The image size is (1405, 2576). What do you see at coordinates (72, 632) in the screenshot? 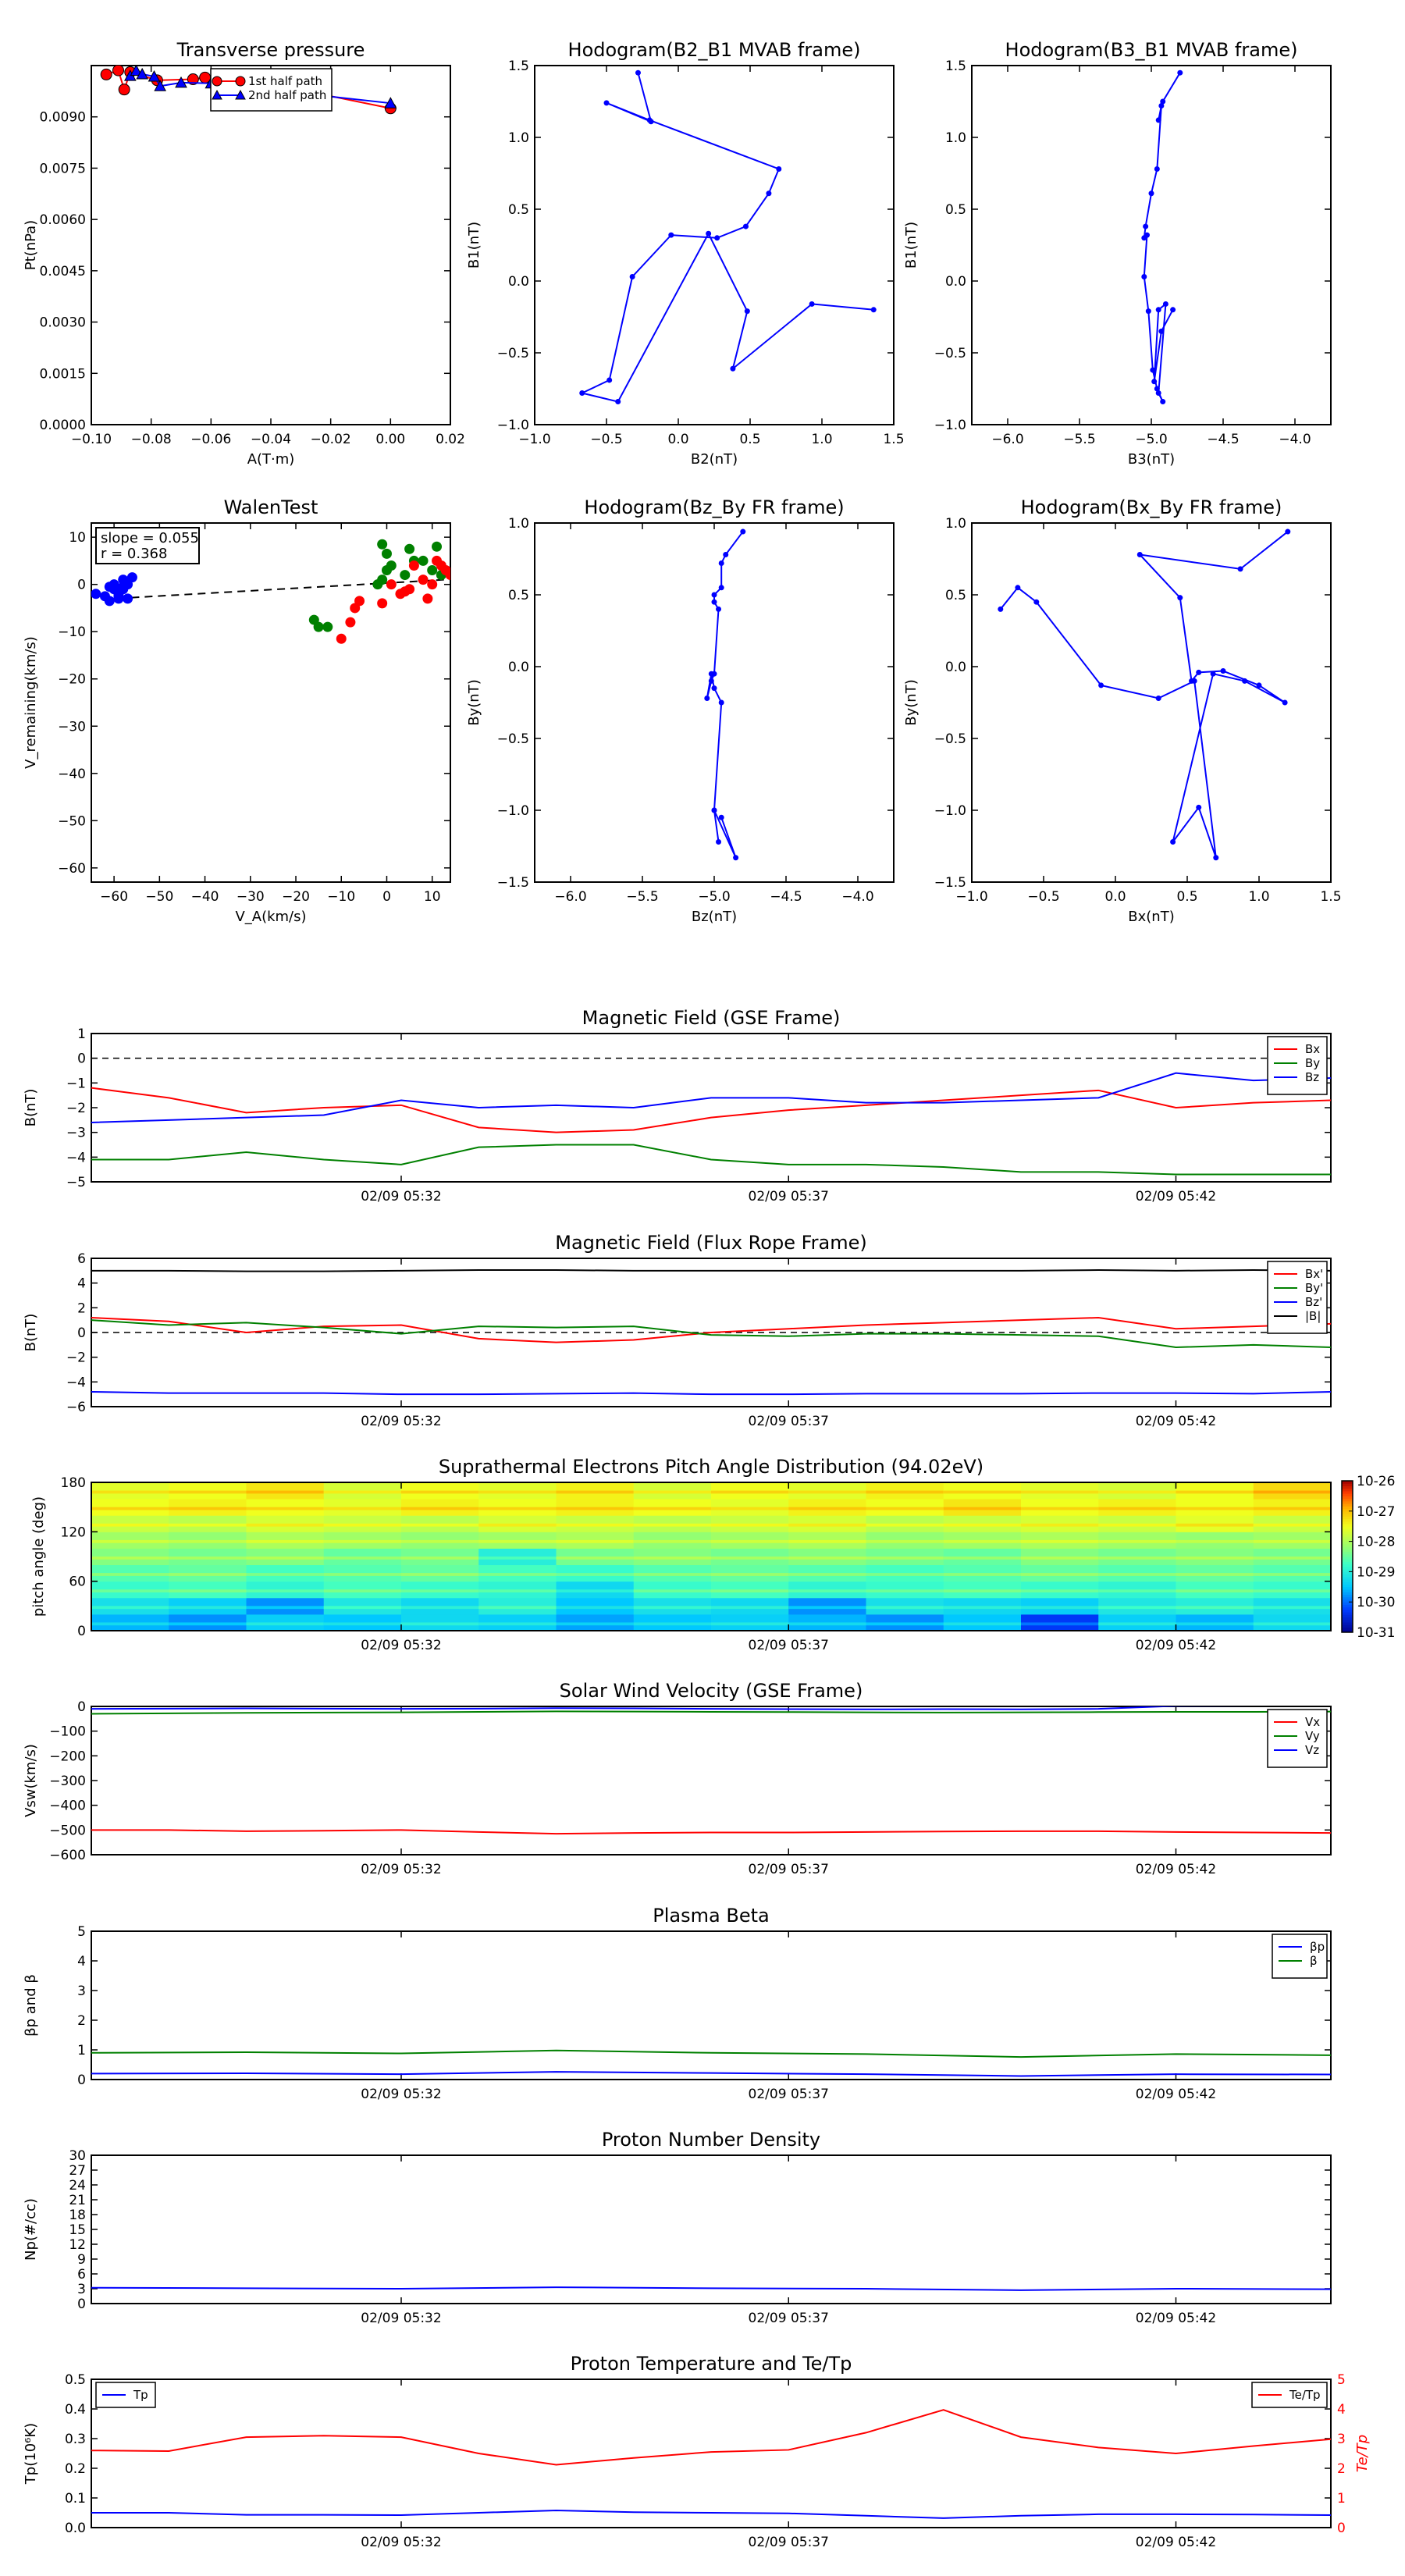
I see `y-tick-label: −10` at bounding box center [72, 632].